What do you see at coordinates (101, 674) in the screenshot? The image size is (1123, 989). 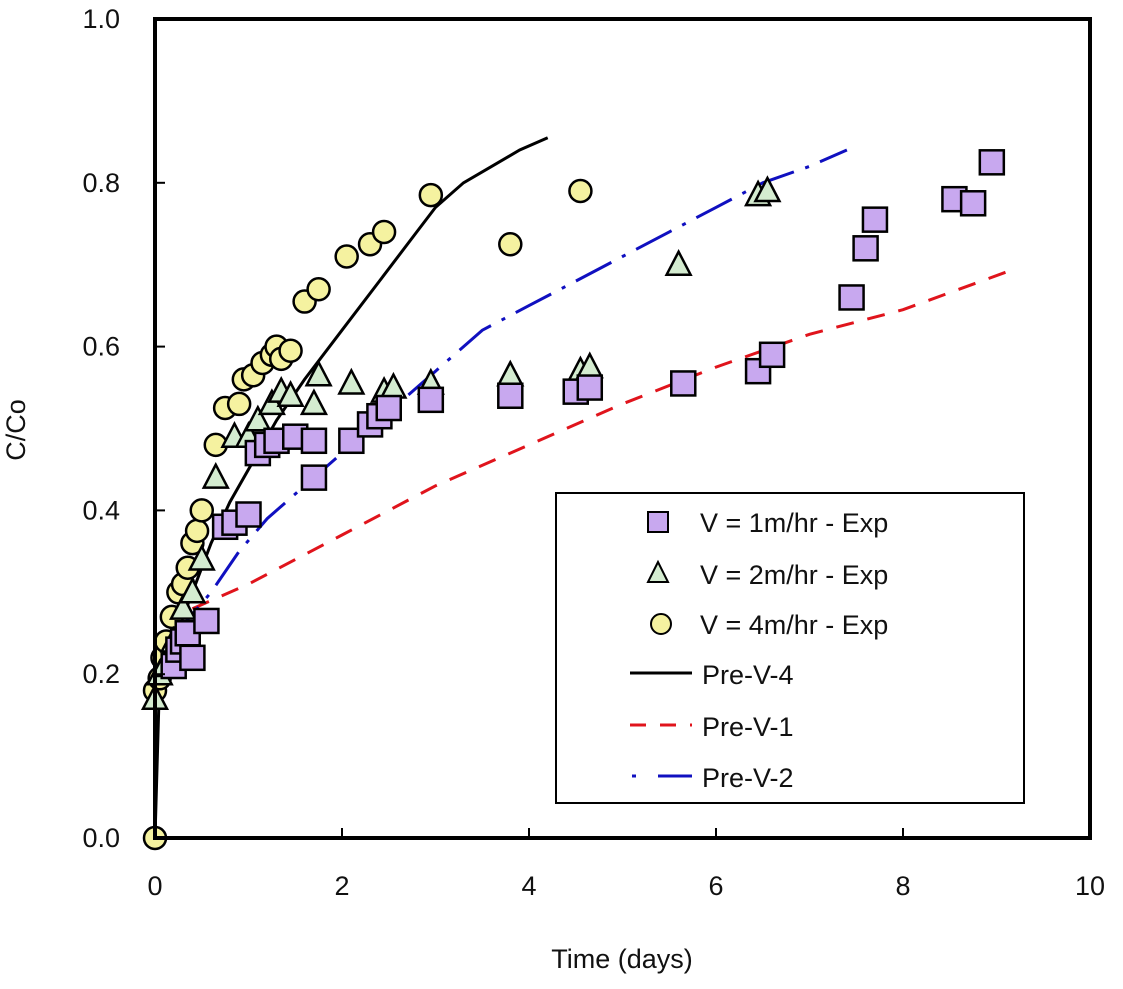 I see `y-tick-label: 0.2` at bounding box center [101, 674].